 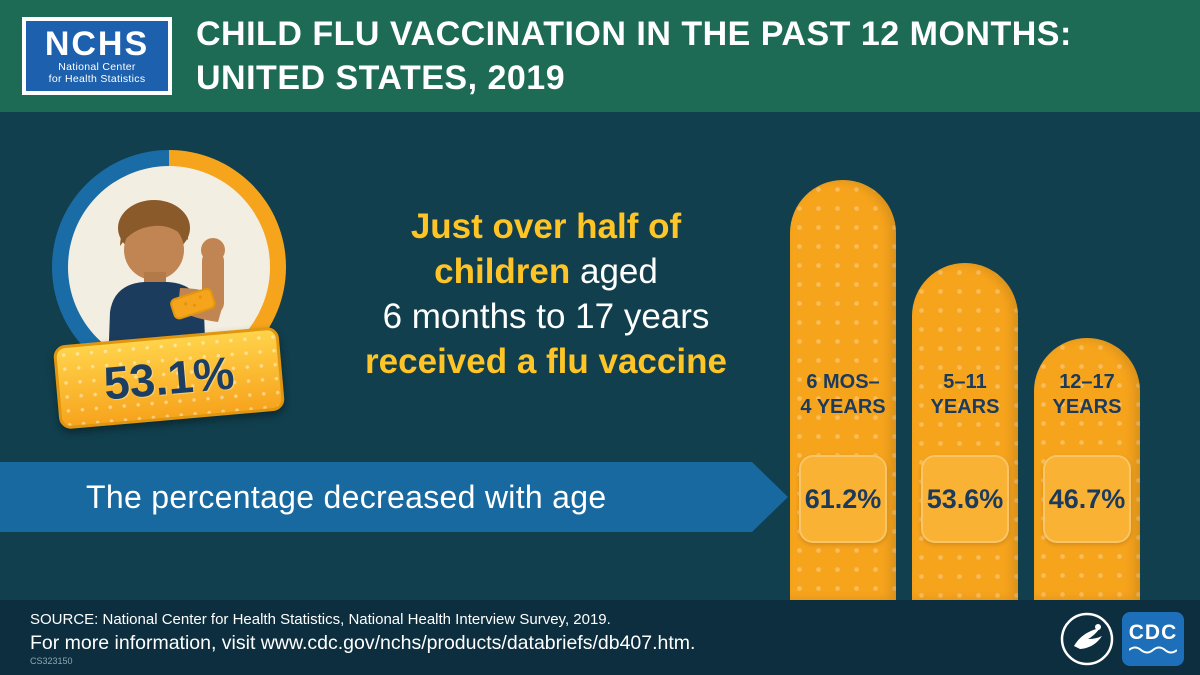 I want to click on bar-label-line-1: 5–11, so click(x=965, y=382).